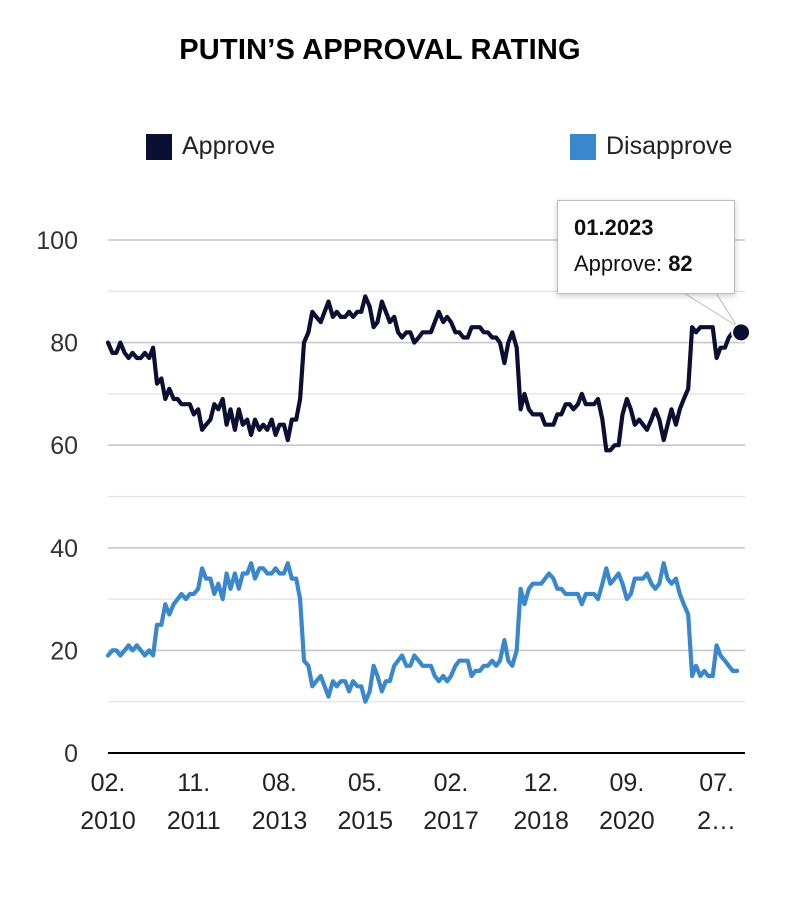 This screenshot has width=792, height=900. Describe the element at coordinates (680, 263) in the screenshot. I see `tooltip-value: 82` at that location.